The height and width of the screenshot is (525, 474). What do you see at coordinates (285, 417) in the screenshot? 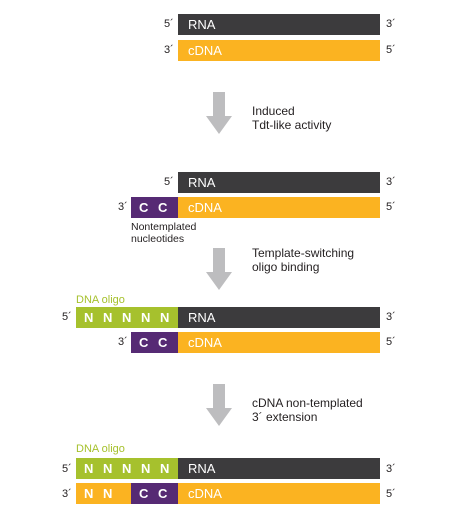
I see `step3-line2: 3´ extension` at bounding box center [285, 417].